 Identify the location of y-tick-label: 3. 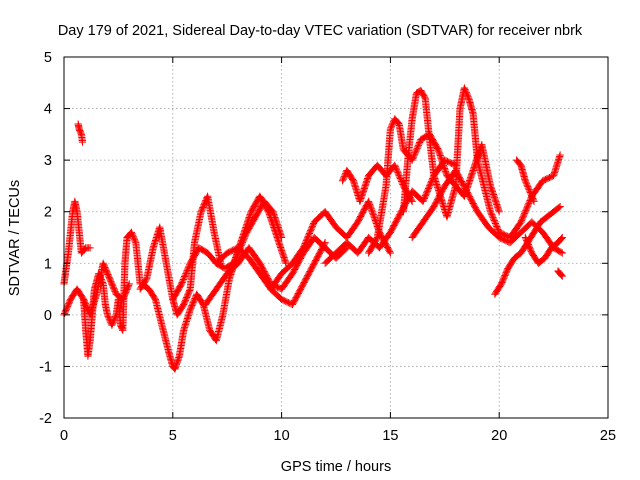
(48, 161).